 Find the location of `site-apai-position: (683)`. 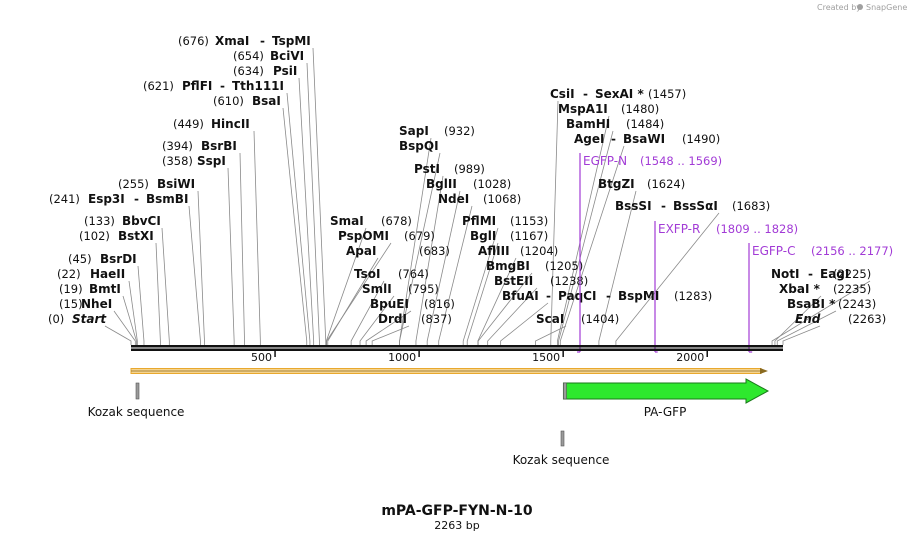

site-apai-position: (683) is located at coordinates (434, 251).